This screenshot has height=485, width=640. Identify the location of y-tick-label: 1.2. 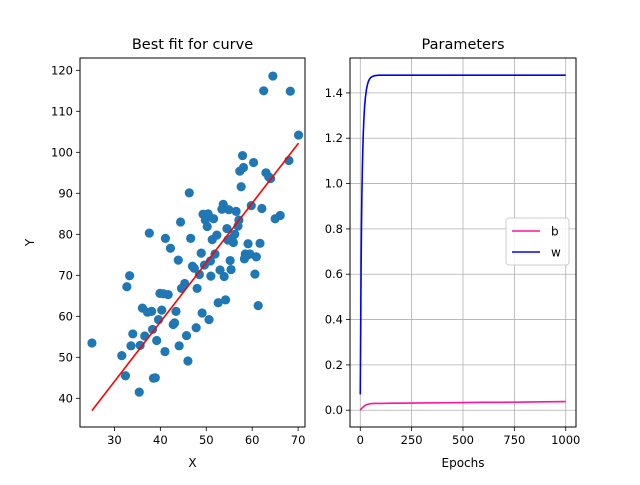
(334, 138).